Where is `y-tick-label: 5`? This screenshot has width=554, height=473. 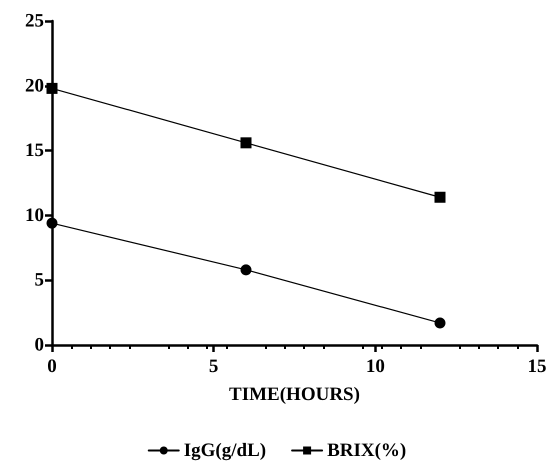
y-tick-label: 5 is located at coordinates (39, 280).